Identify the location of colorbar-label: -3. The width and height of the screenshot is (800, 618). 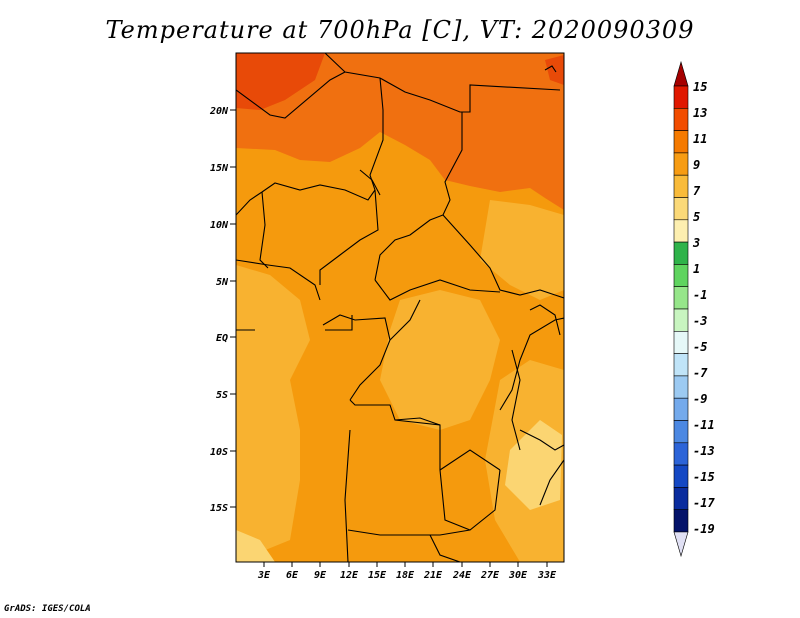
(700, 321).